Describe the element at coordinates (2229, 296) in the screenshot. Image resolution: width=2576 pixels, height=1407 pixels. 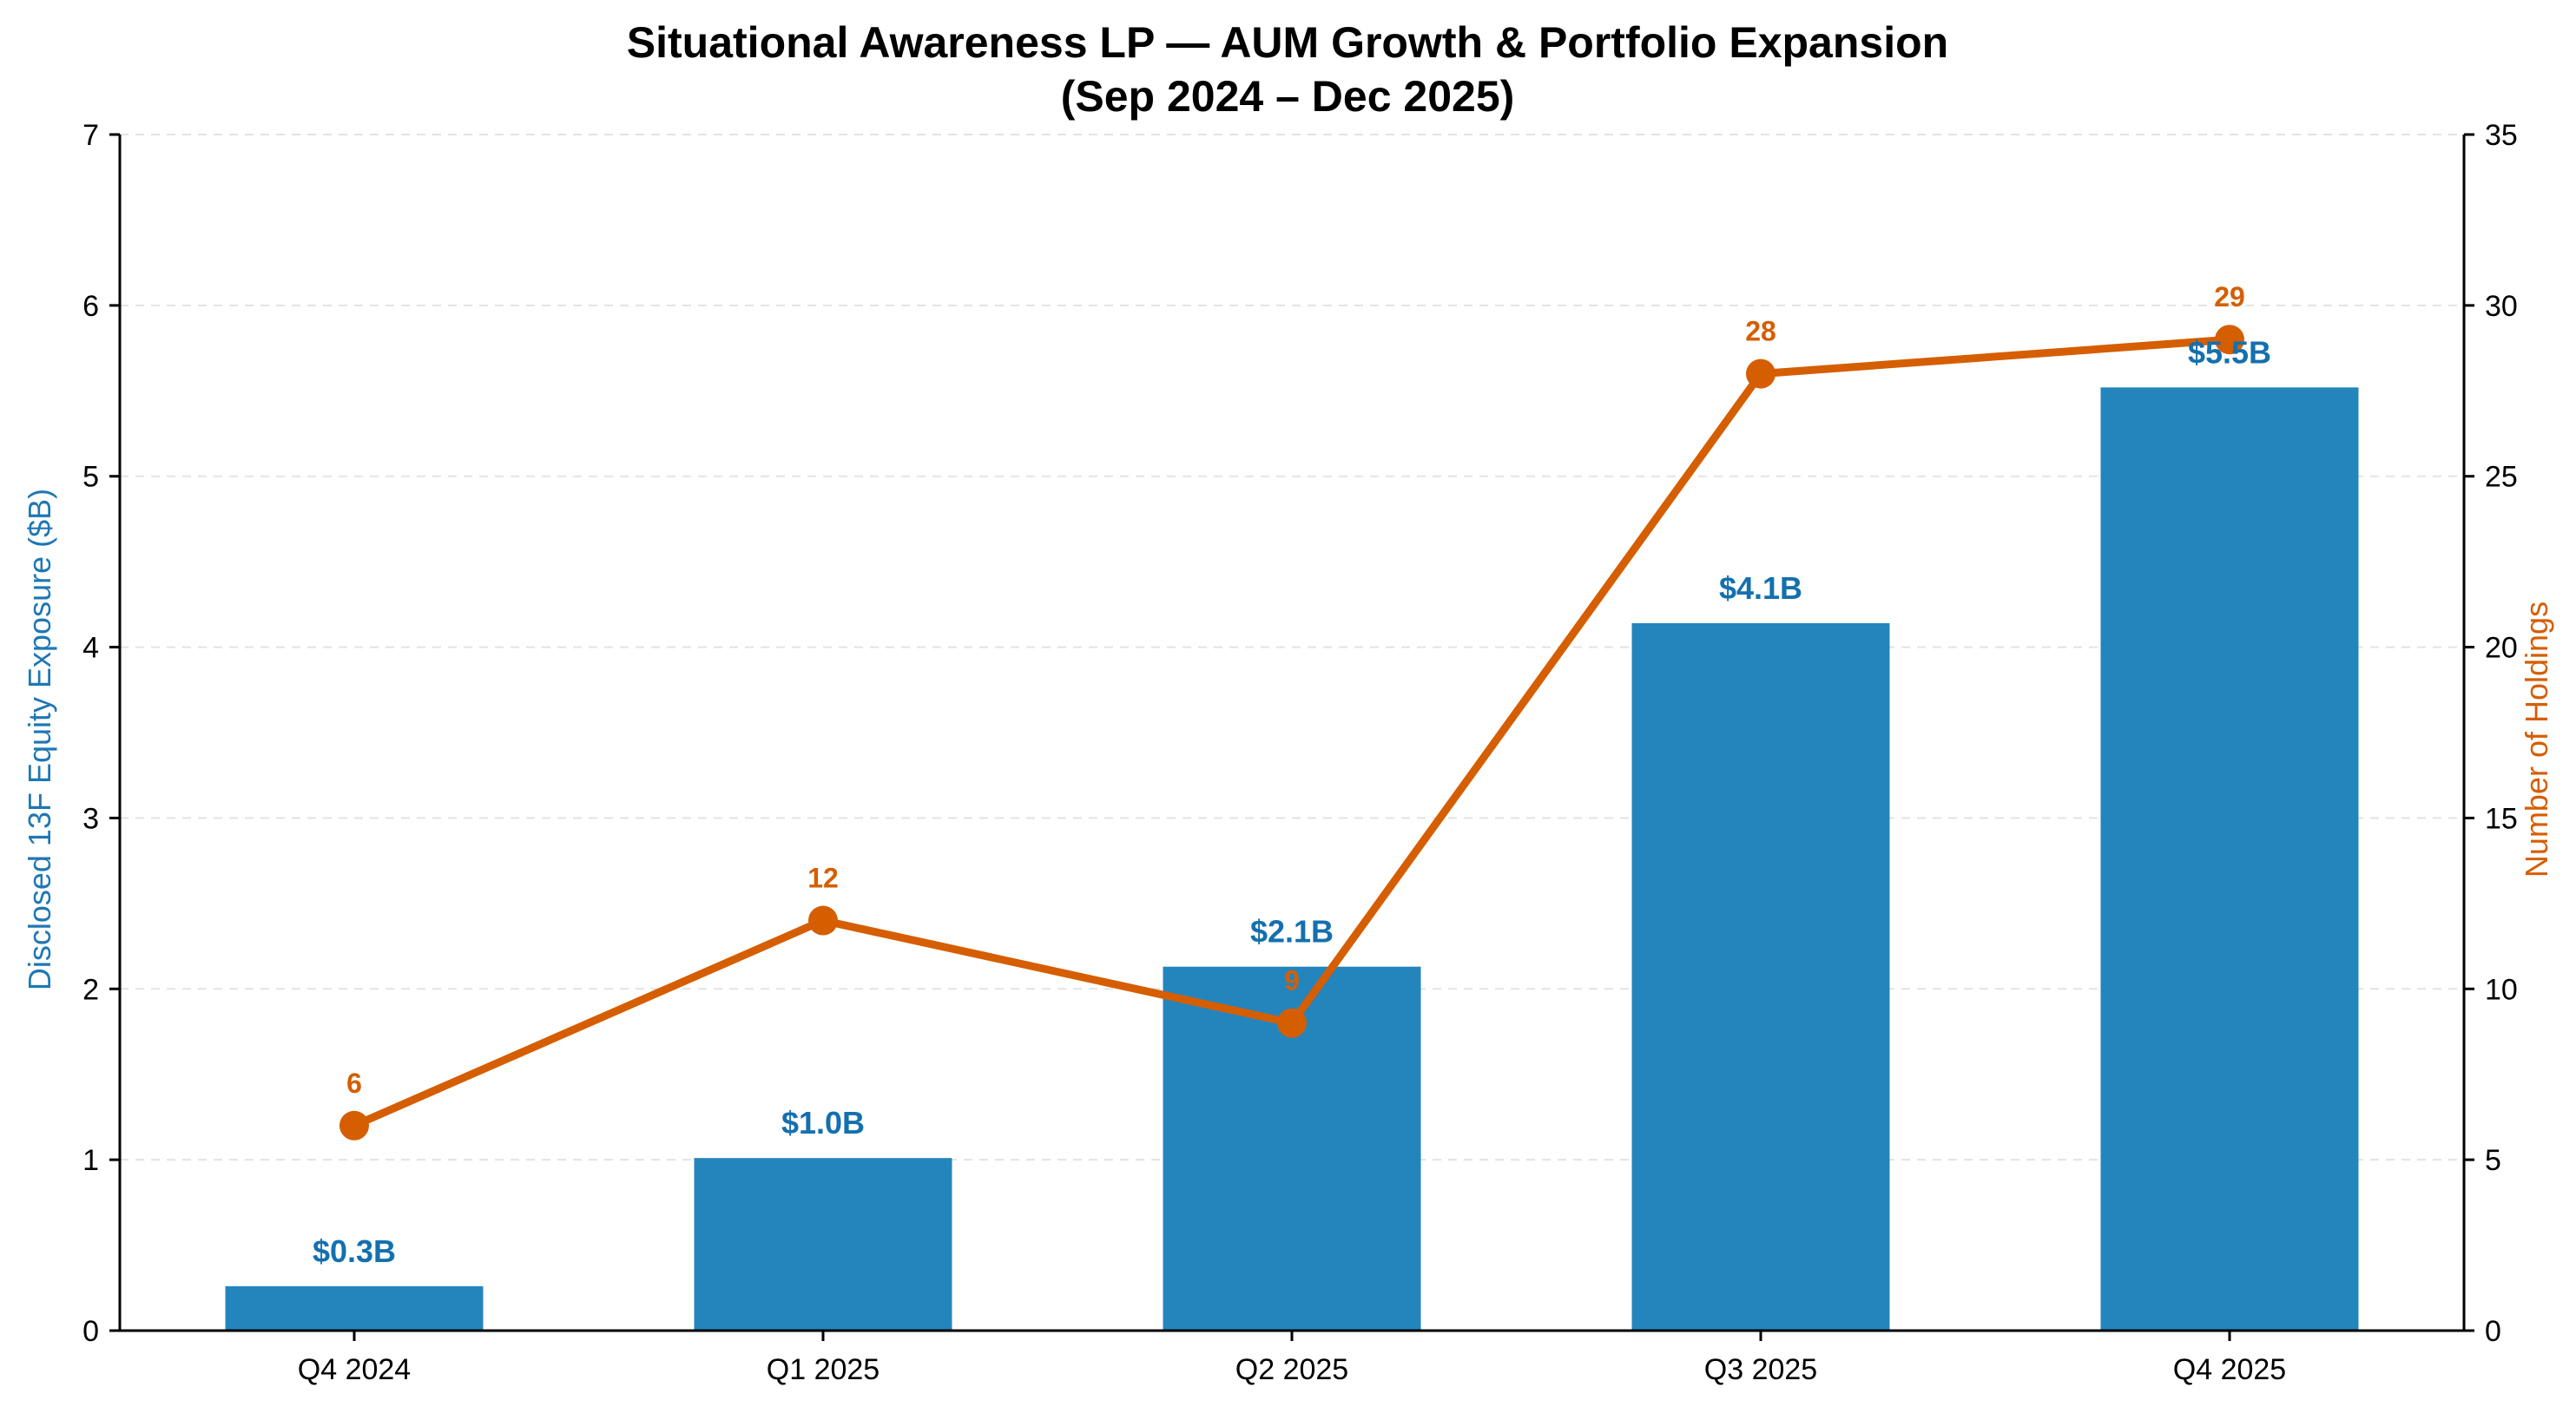
I see `holdings-value-label: 29` at that location.